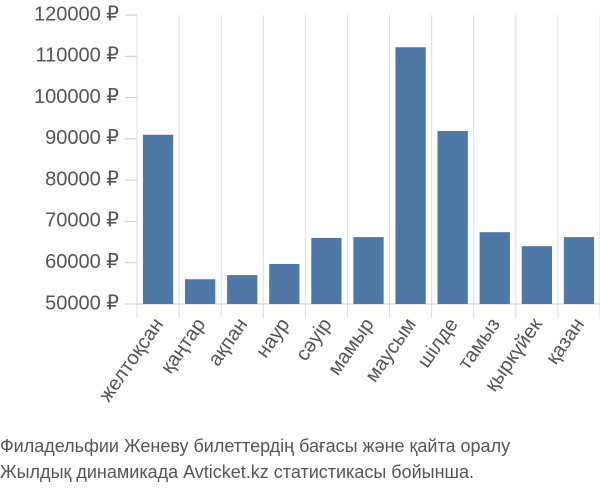 This screenshot has height=500, width=600. I want to click on x-tick-label: қазан, so click(565, 341).